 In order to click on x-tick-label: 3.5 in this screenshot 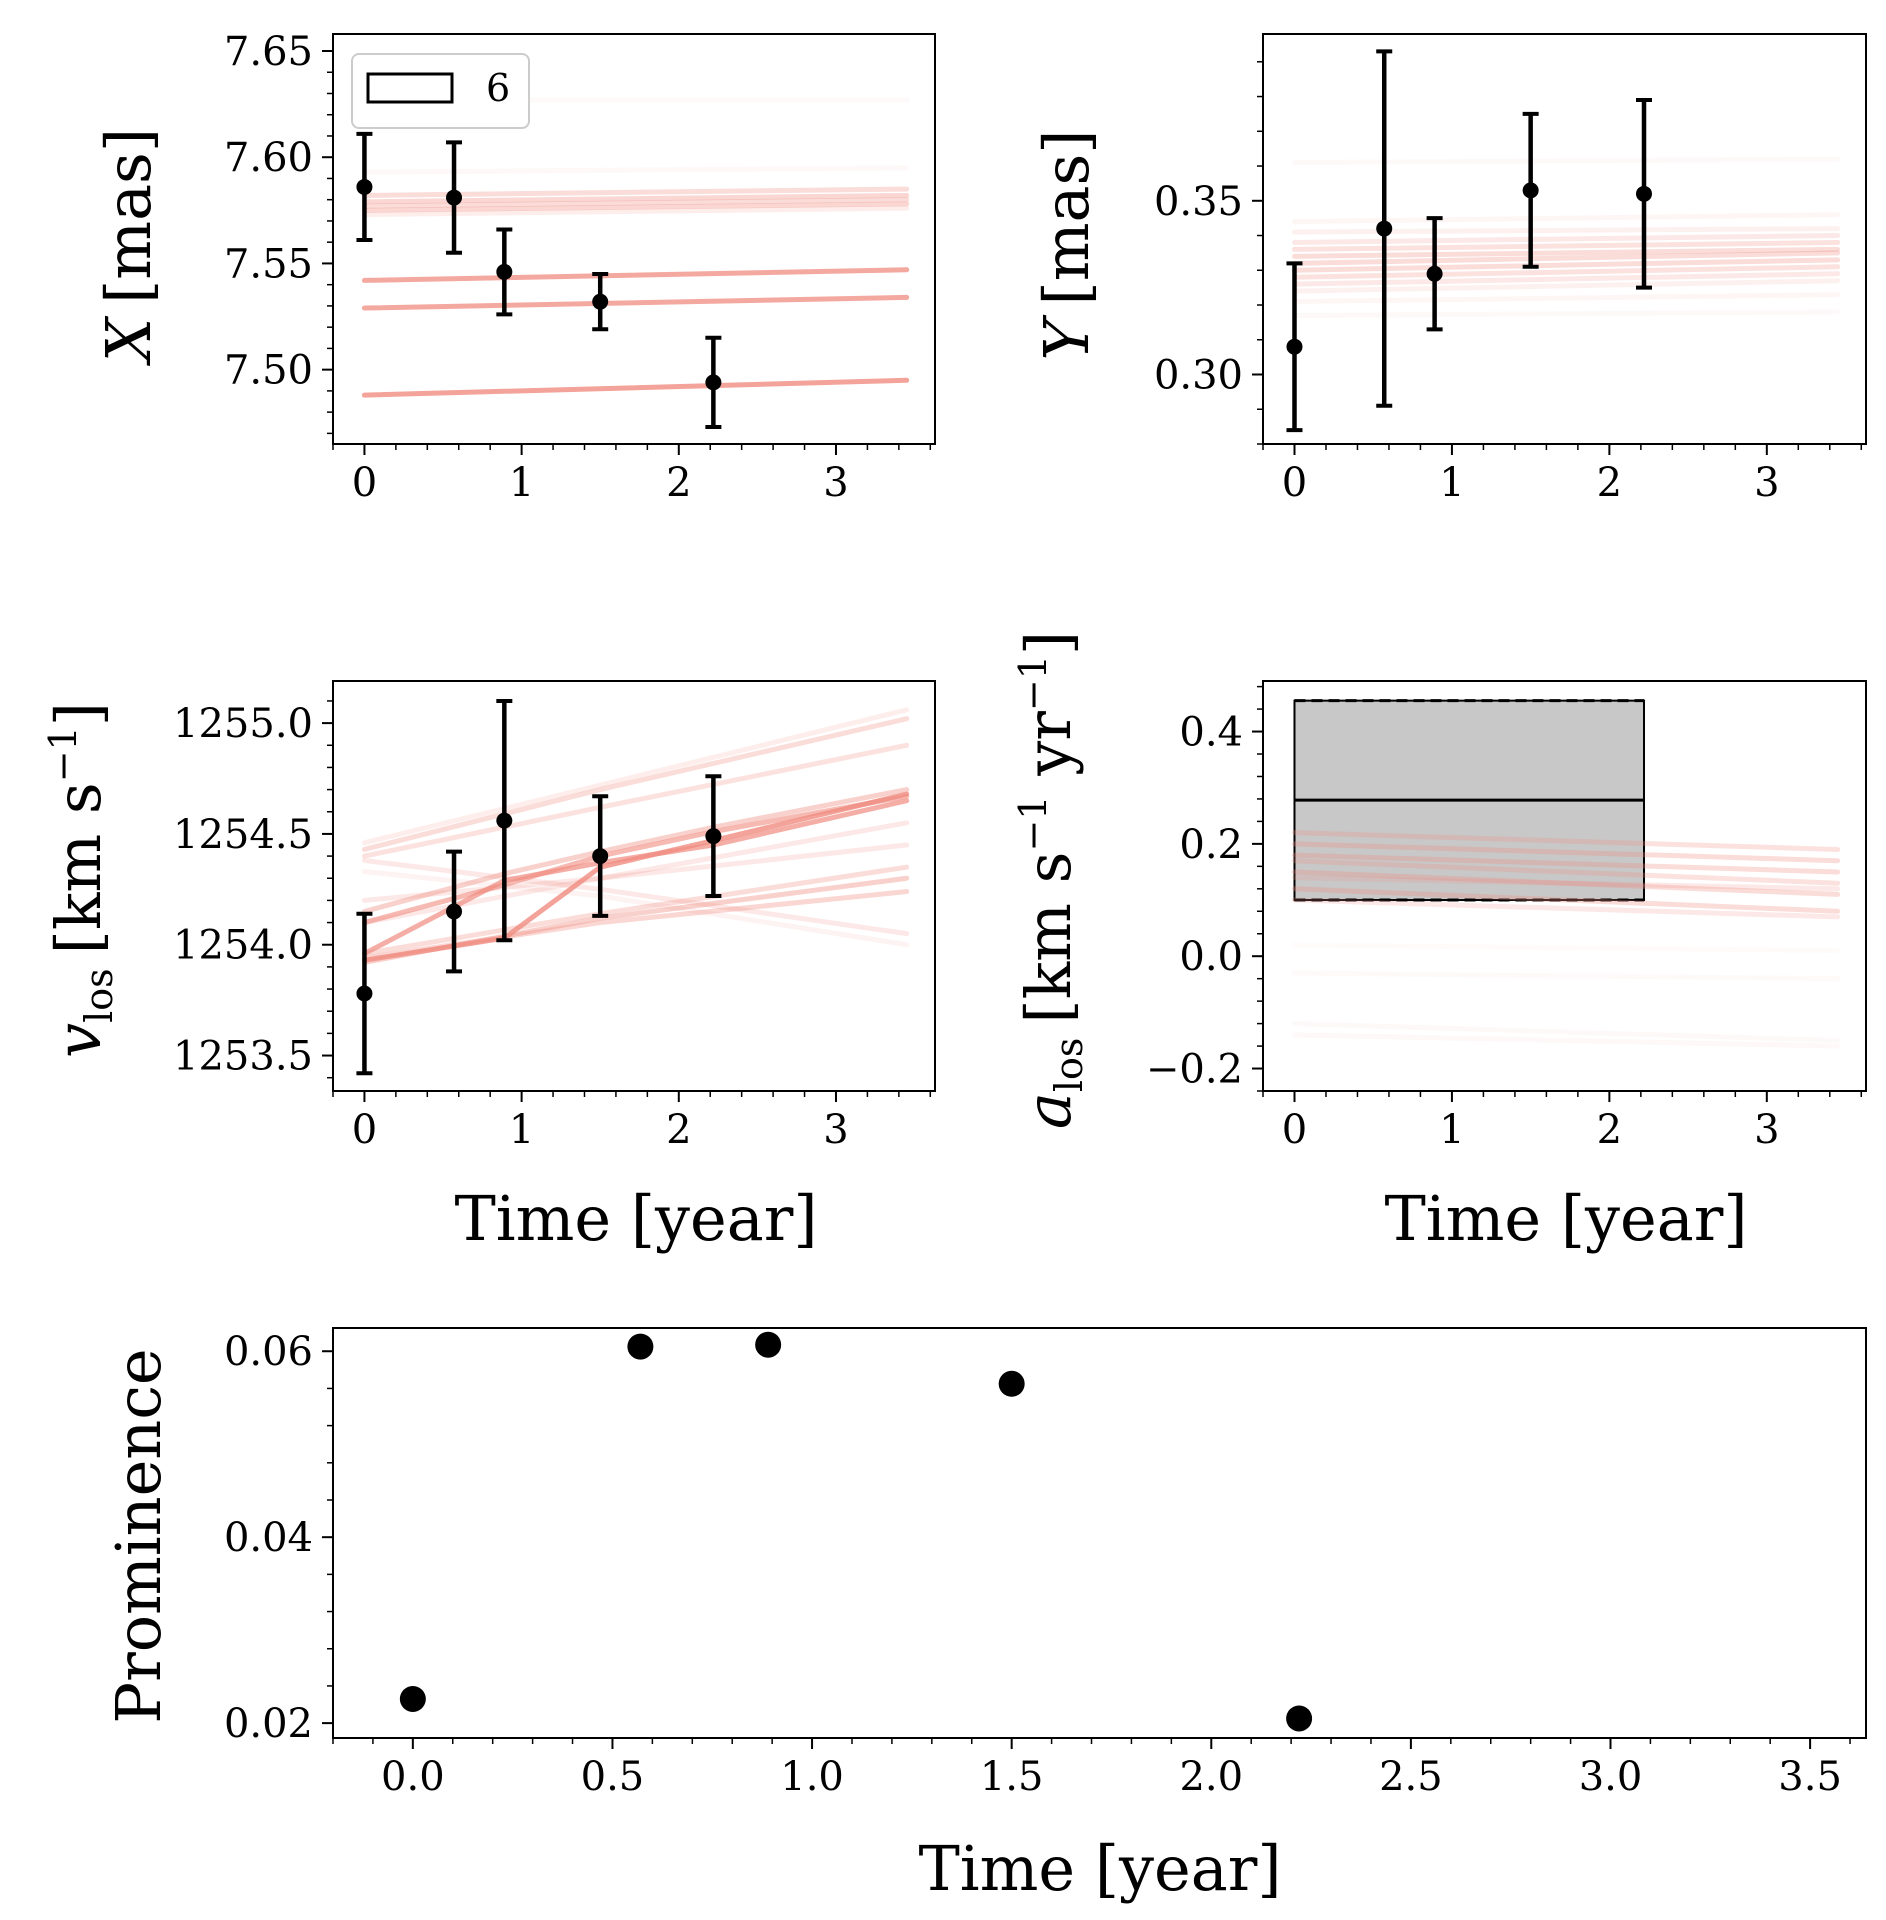, I will do `click(1810, 1777)`.